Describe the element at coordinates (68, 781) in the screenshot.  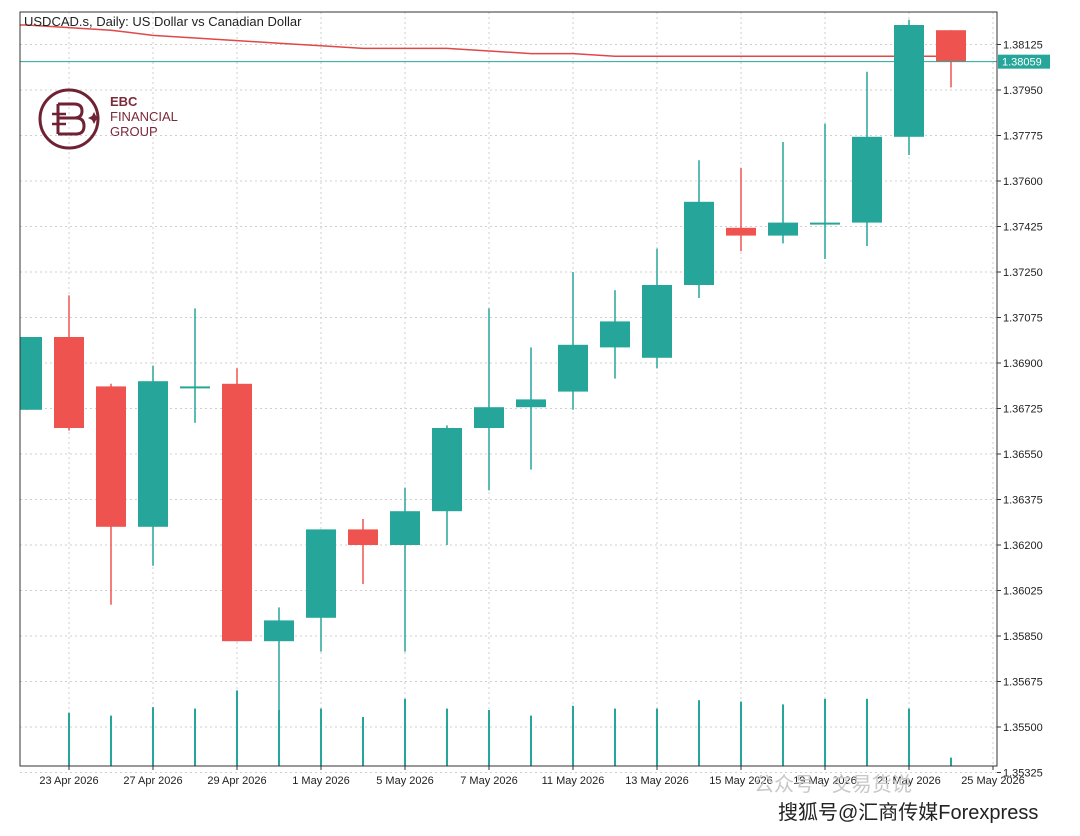
I see `x-tick-label: 23 Apr 2026` at that location.